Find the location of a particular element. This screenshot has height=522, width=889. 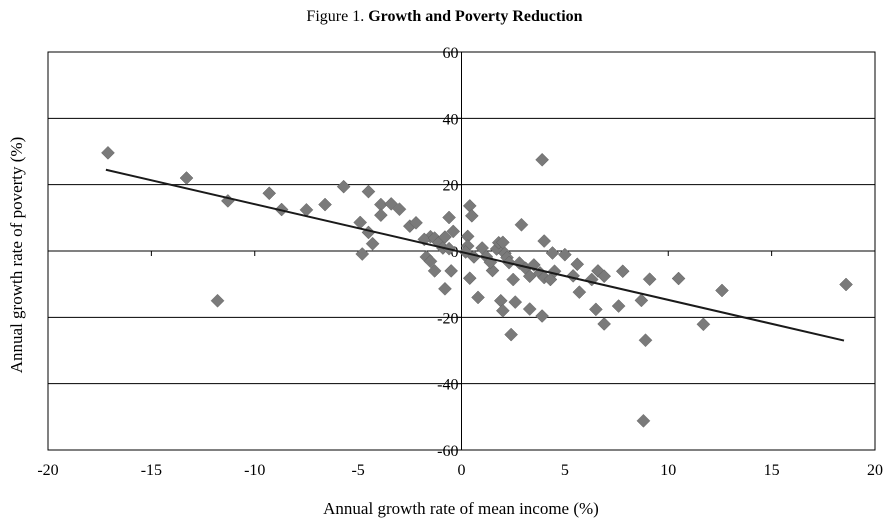

x-axis-label: Annual growth rate of mean income (%) is located at coordinates (461, 508).